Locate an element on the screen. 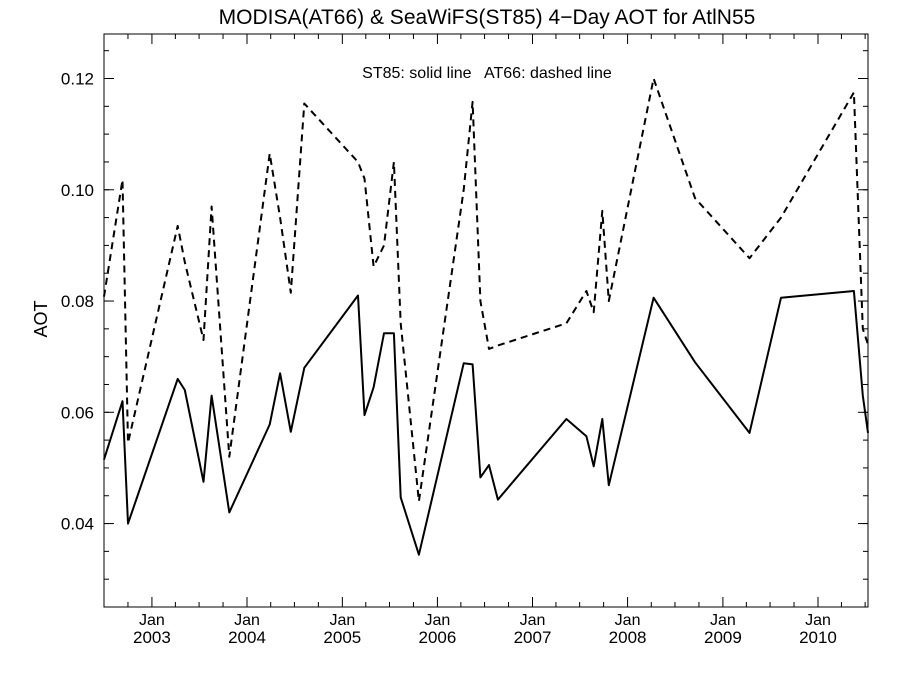 This screenshot has height=675, width=900. y-tick-label: 0.08 is located at coordinates (77, 301).